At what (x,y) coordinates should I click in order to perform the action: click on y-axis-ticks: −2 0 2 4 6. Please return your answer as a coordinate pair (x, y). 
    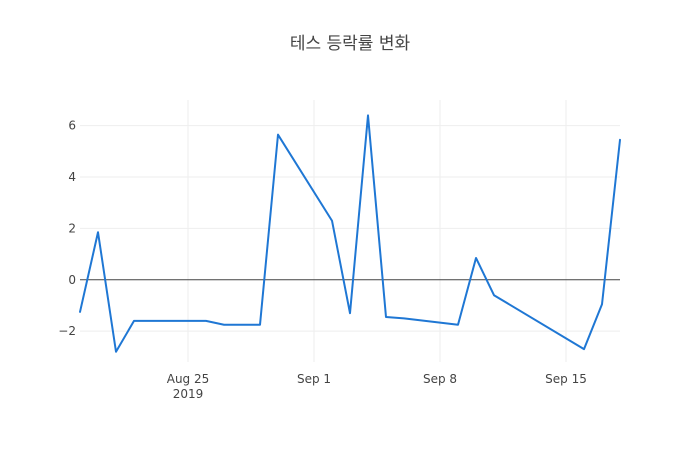
    Looking at the image, I should click on (67, 228).